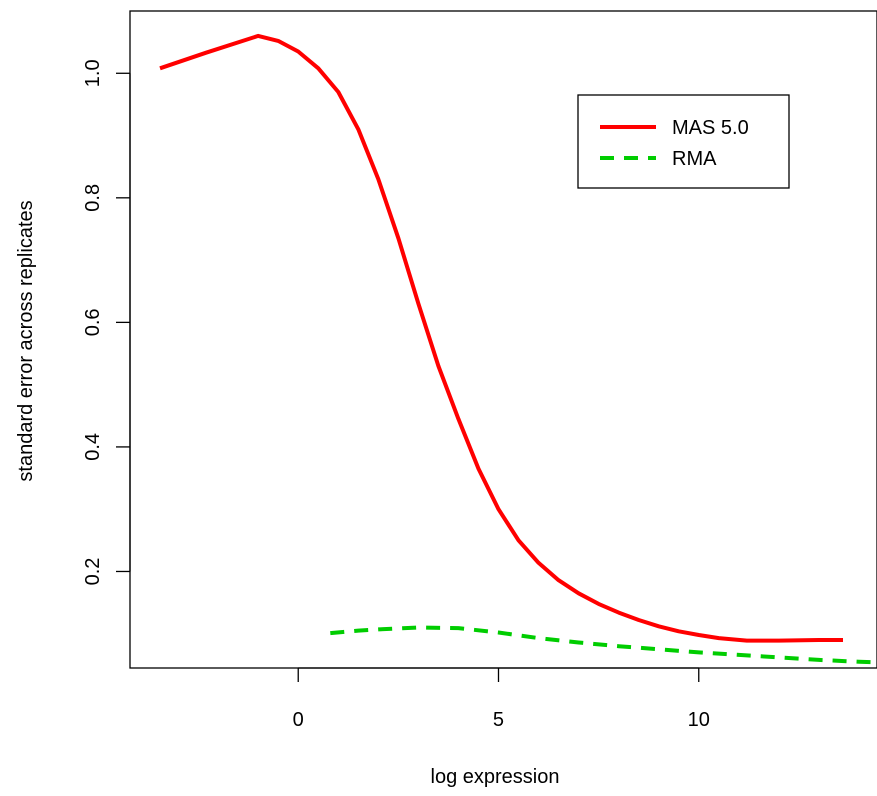  Describe the element at coordinates (298, 720) in the screenshot. I see `x-tick-label: 0` at that location.